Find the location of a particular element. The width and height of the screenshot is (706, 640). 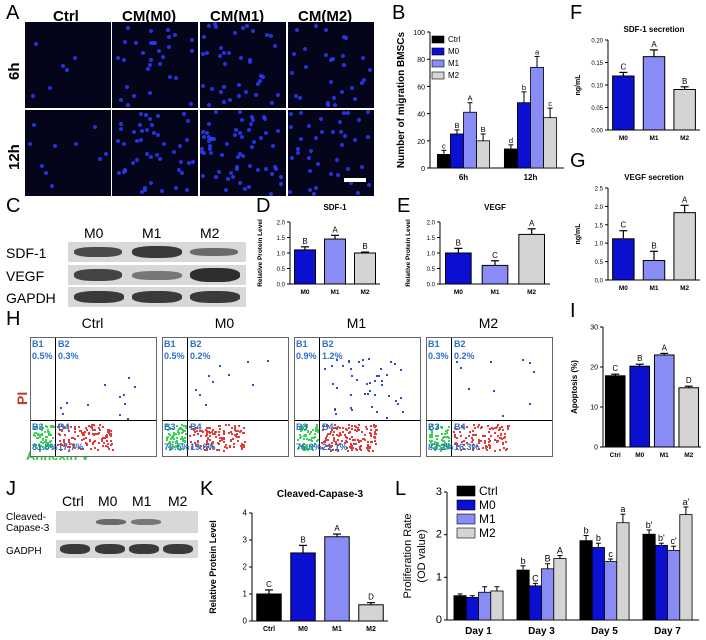

panel-label-l: L is located at coordinates (401, 489).